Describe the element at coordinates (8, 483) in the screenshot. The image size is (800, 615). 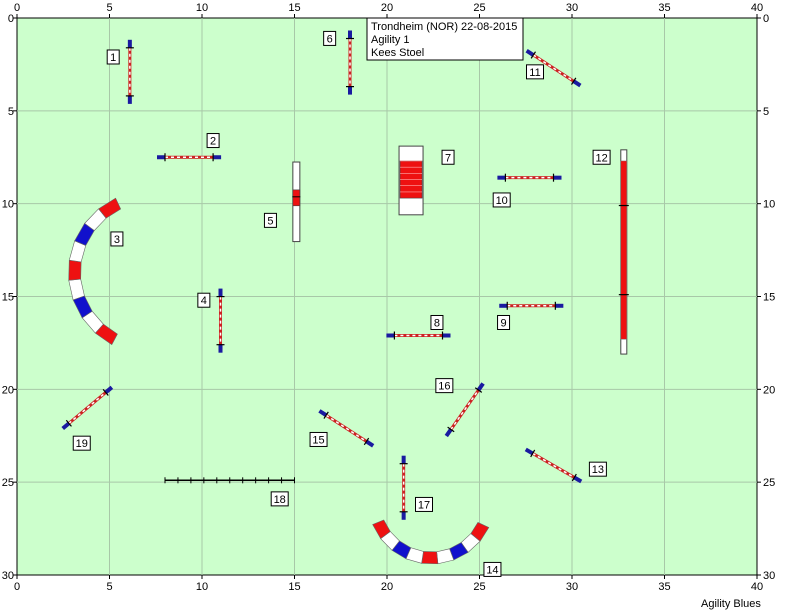
I see `tick-label-y-left: 25` at that location.